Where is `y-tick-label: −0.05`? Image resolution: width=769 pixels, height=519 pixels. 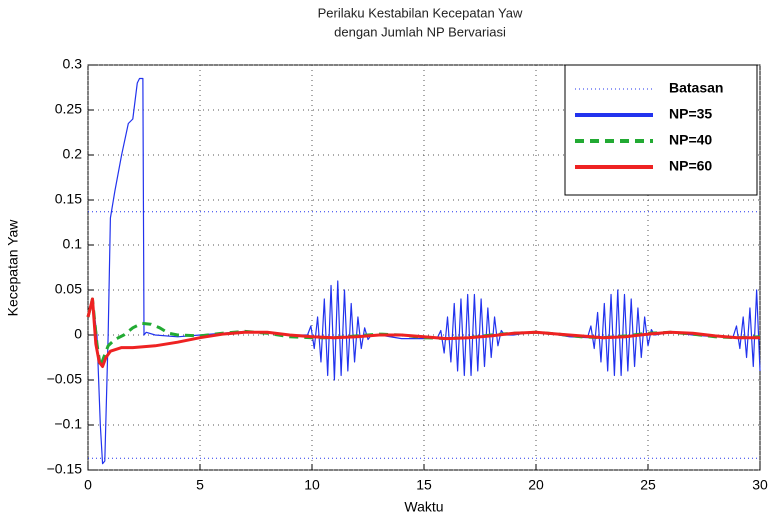
y-tick-label: −0.05 is located at coordinates (65, 379).